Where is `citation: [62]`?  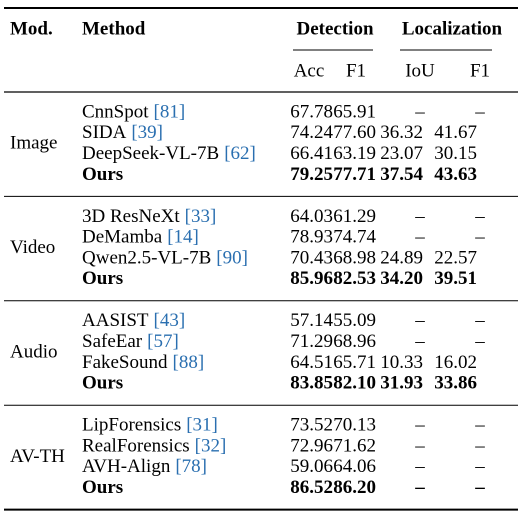
citation: [62] is located at coordinates (240, 153).